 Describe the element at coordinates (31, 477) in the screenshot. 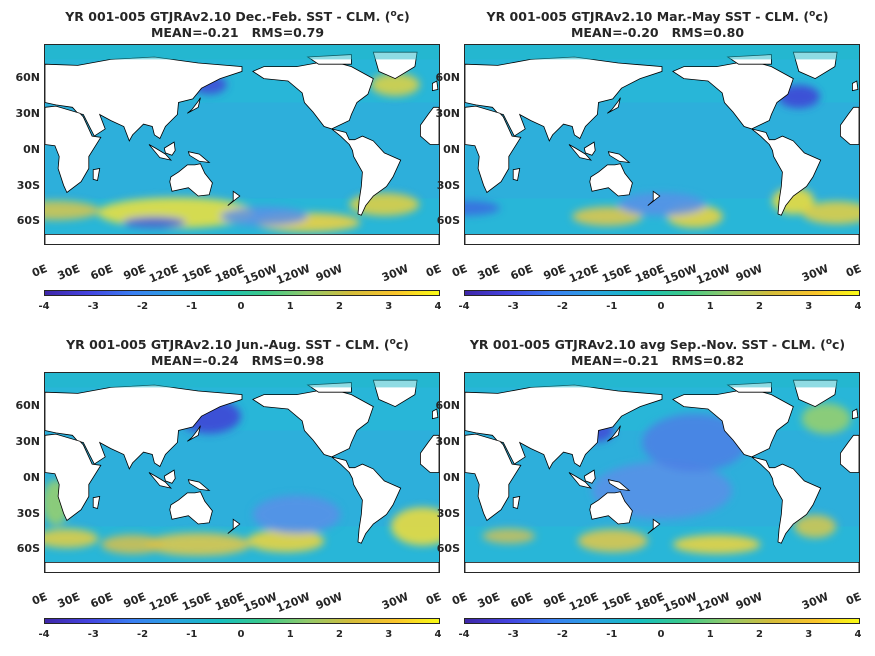

I see `lat-tick-label: 0N` at that location.